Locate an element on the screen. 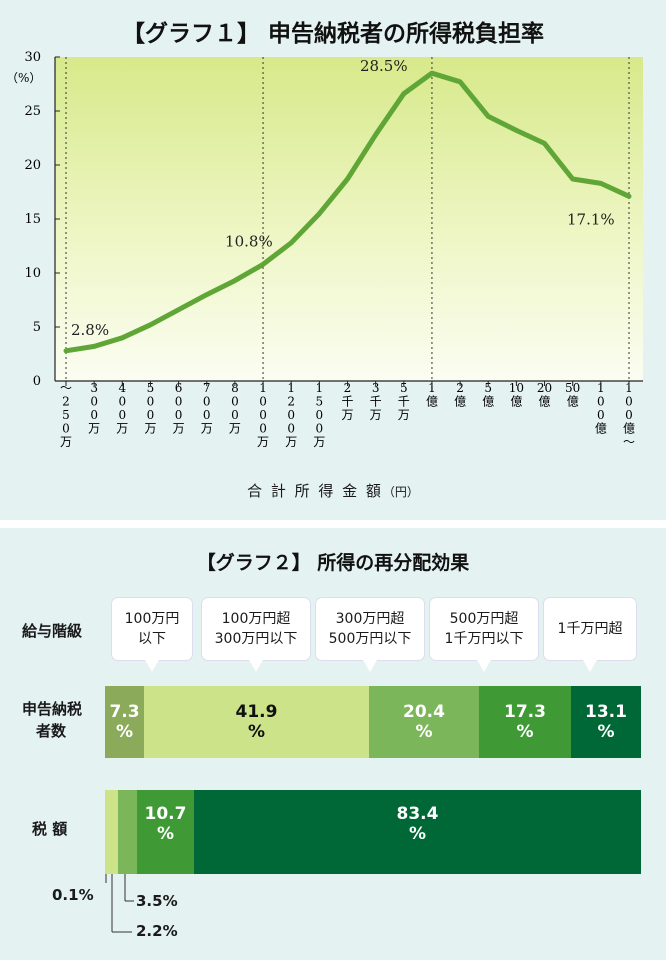  seg-value: 10.7 is located at coordinates (166, 814).